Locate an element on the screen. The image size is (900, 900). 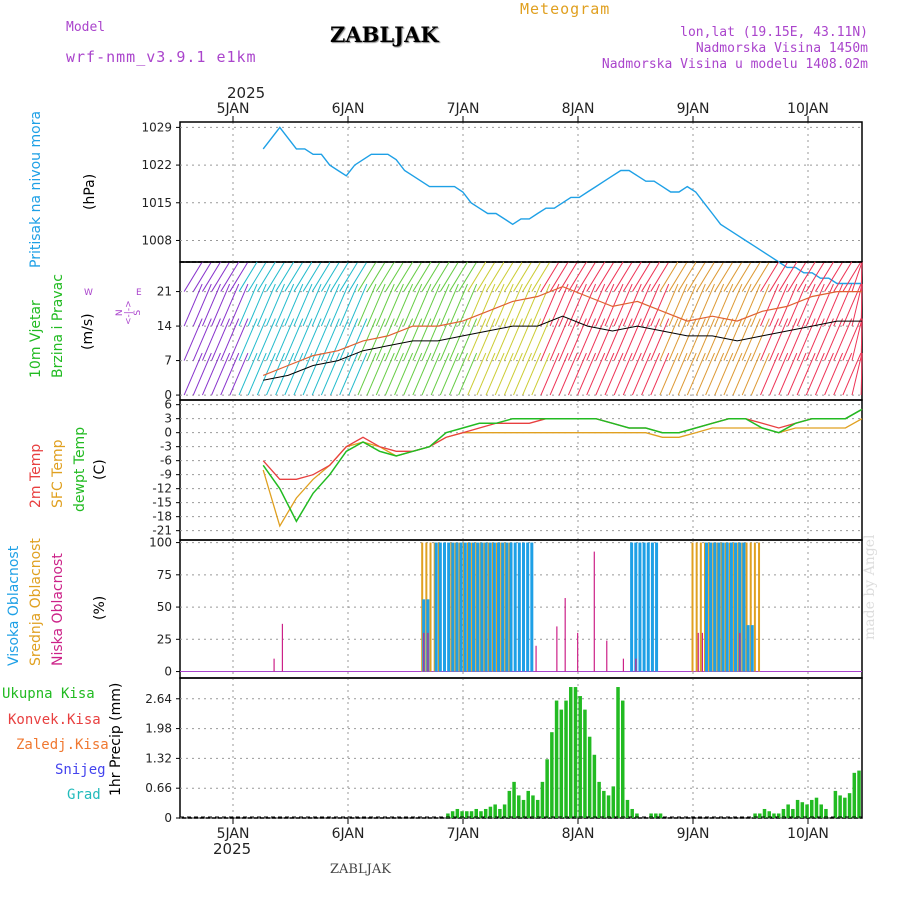
precip-snow-label: Snijeg is located at coordinates (80, 770).